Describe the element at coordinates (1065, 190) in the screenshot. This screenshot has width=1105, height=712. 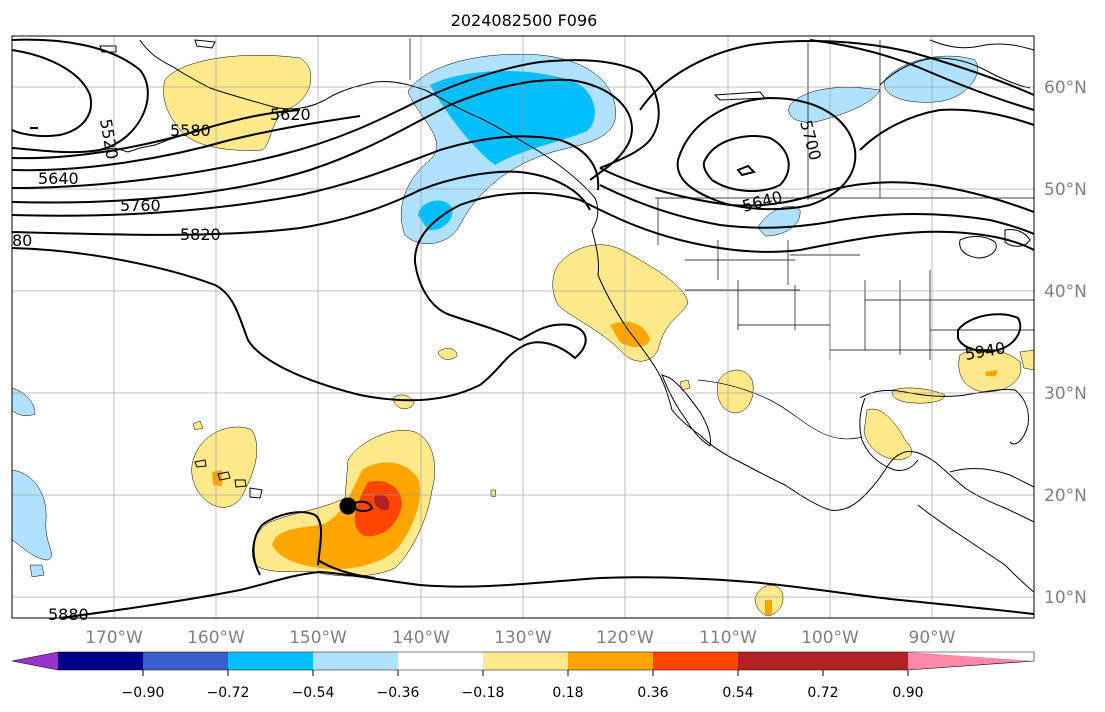
I see `lat-label-50n: 50°N` at that location.